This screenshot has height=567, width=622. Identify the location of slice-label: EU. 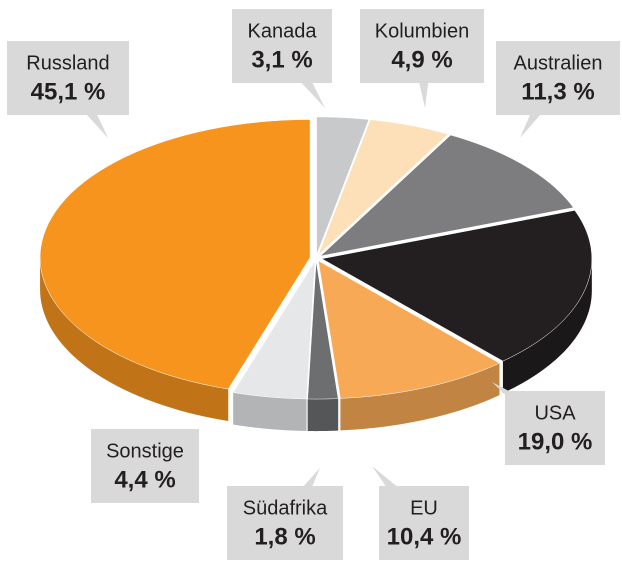
(424, 508).